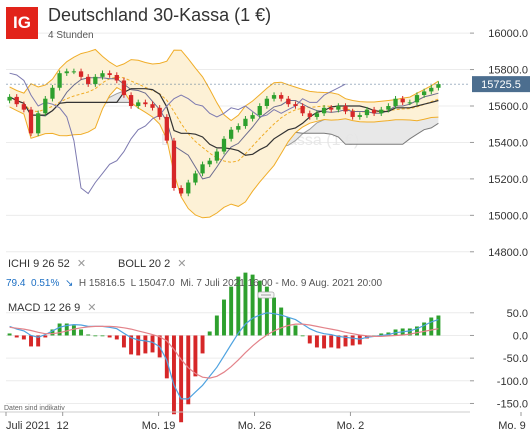 This screenshot has width=532, height=434. Describe the element at coordinates (224, 85) in the screenshot. I see `bollinger-upper-line` at that location.